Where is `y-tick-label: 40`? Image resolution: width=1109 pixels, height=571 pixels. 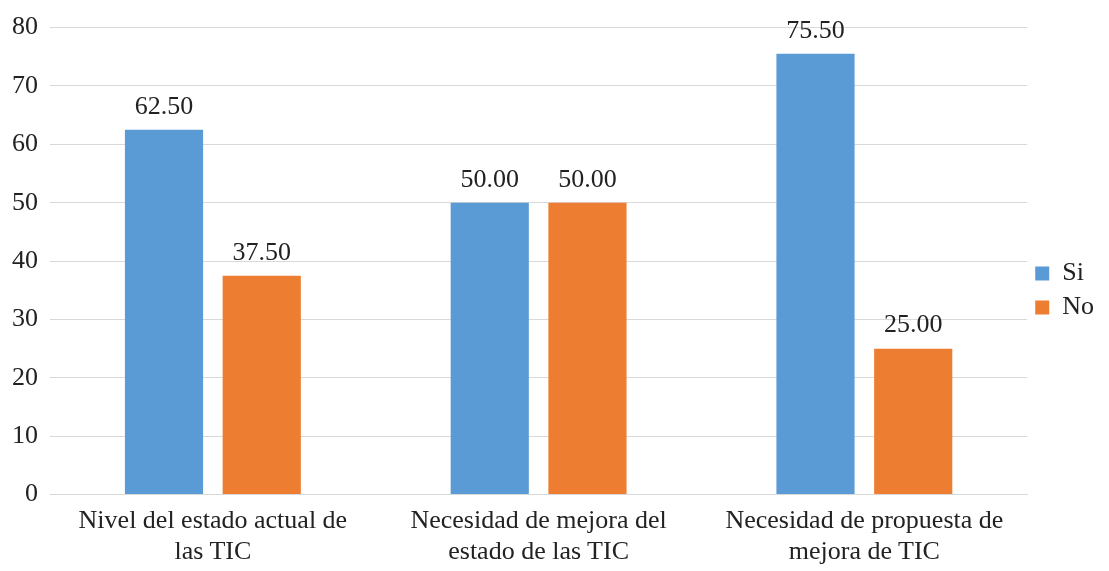
y-tick-label: 40 is located at coordinates (25, 259).